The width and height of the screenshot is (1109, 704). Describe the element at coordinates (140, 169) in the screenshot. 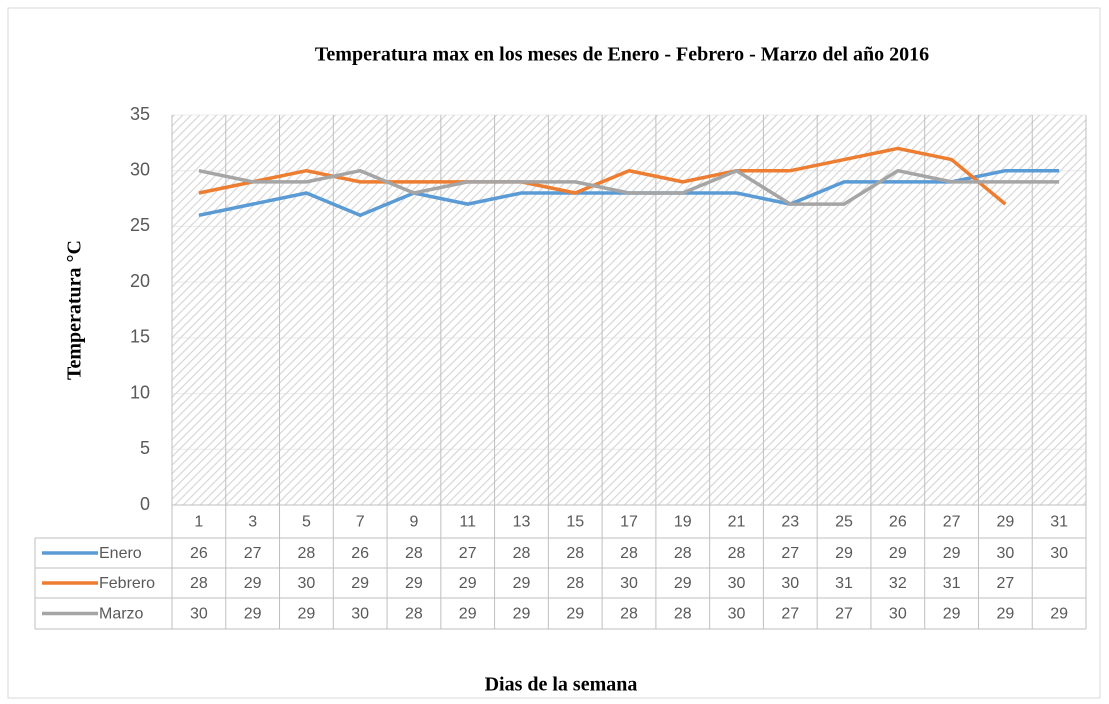

I see `y-tick-label: 30` at that location.